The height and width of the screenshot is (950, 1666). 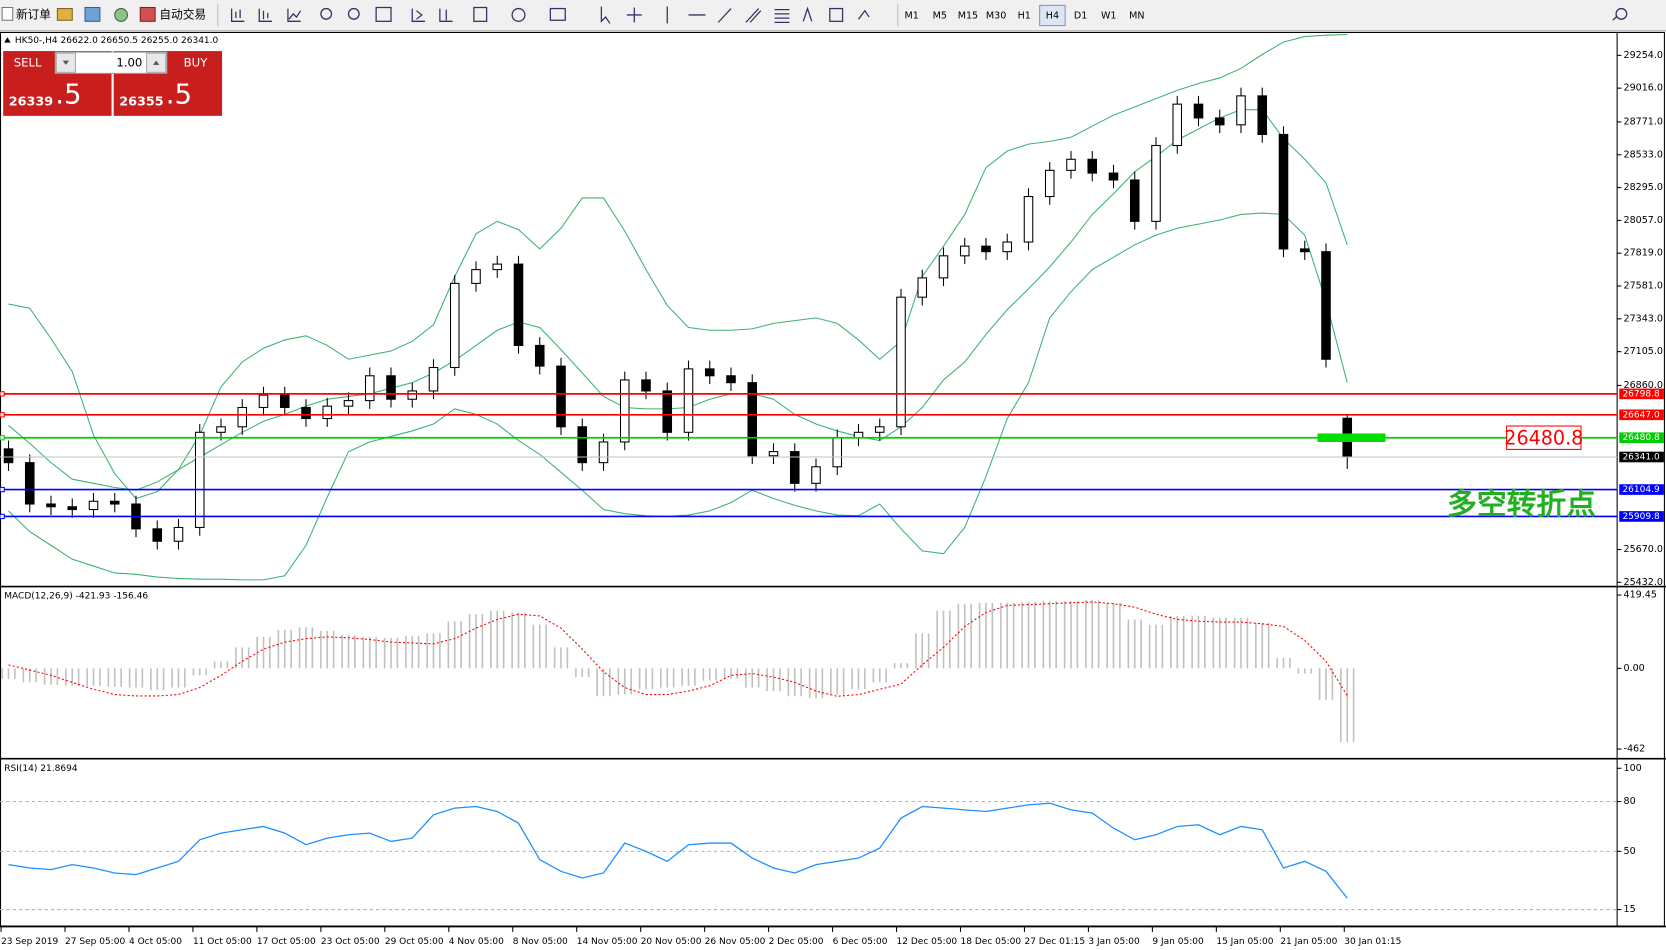 I want to click on x-tick-label: 9 Jan 05:00, so click(x=1178, y=942).